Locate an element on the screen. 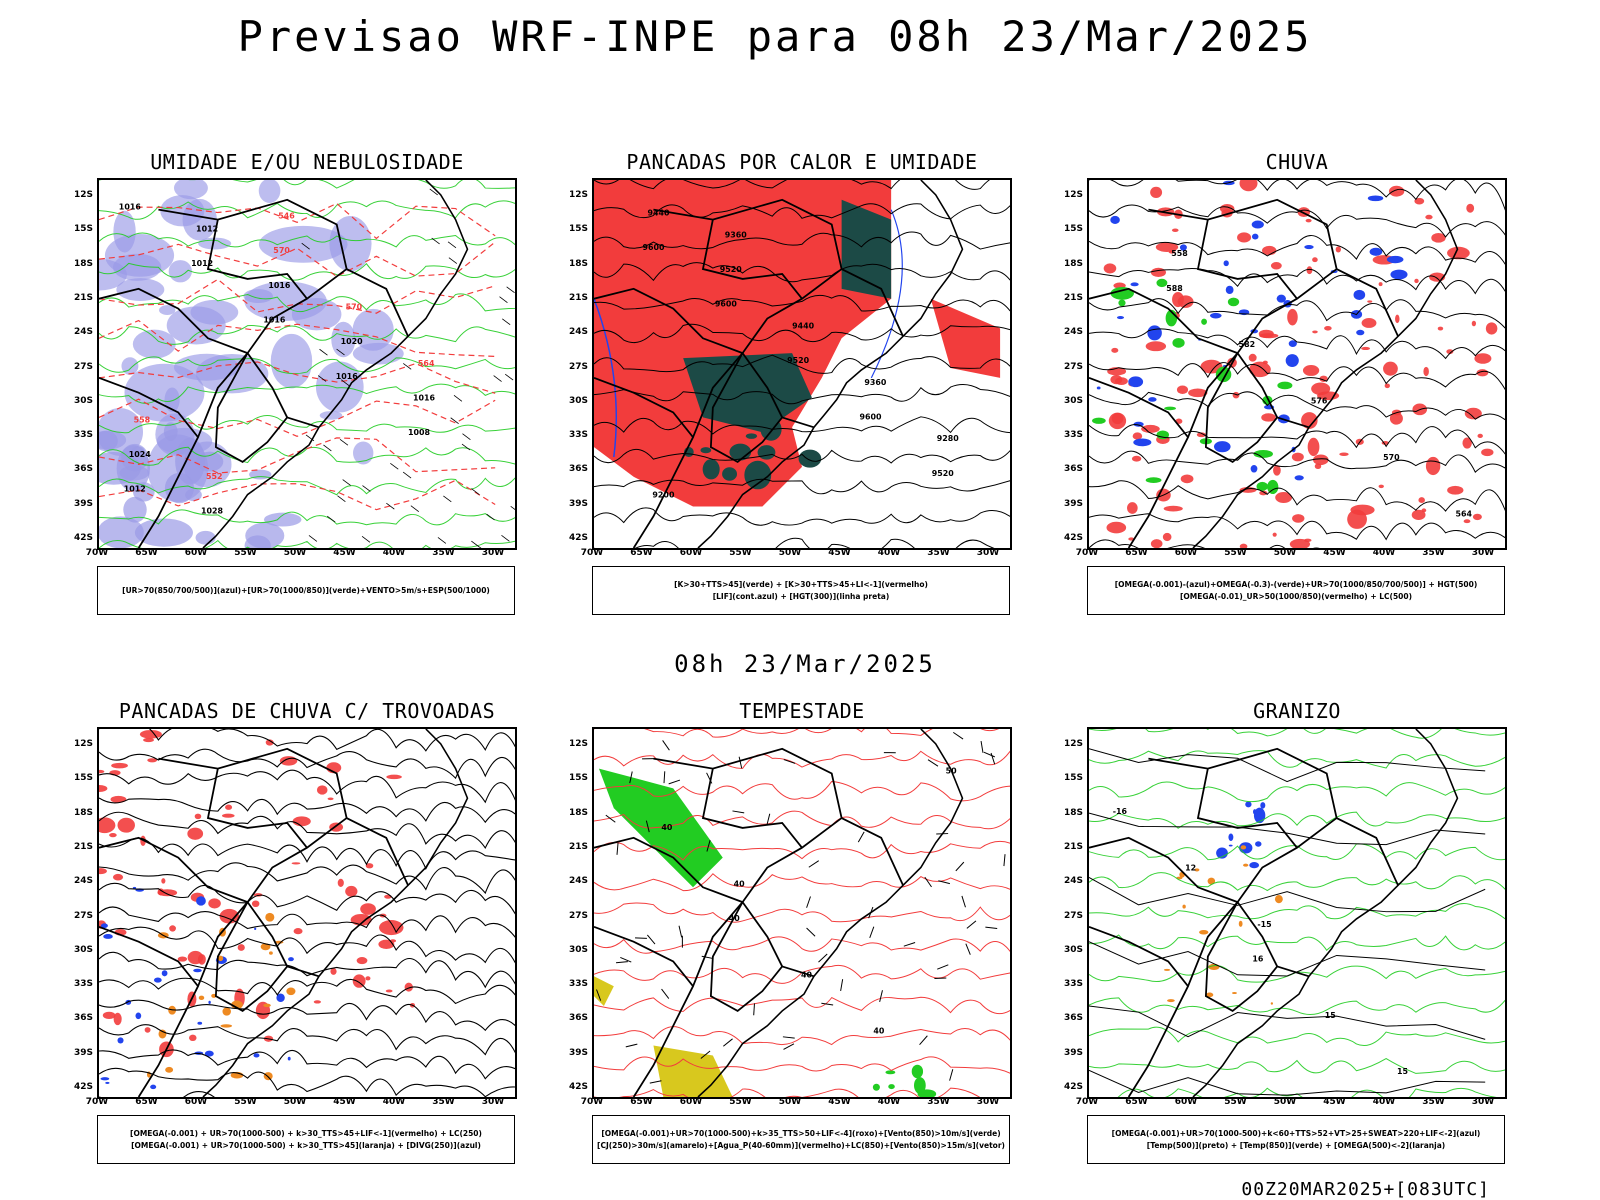  contour-label: 576 is located at coordinates (1319, 401).